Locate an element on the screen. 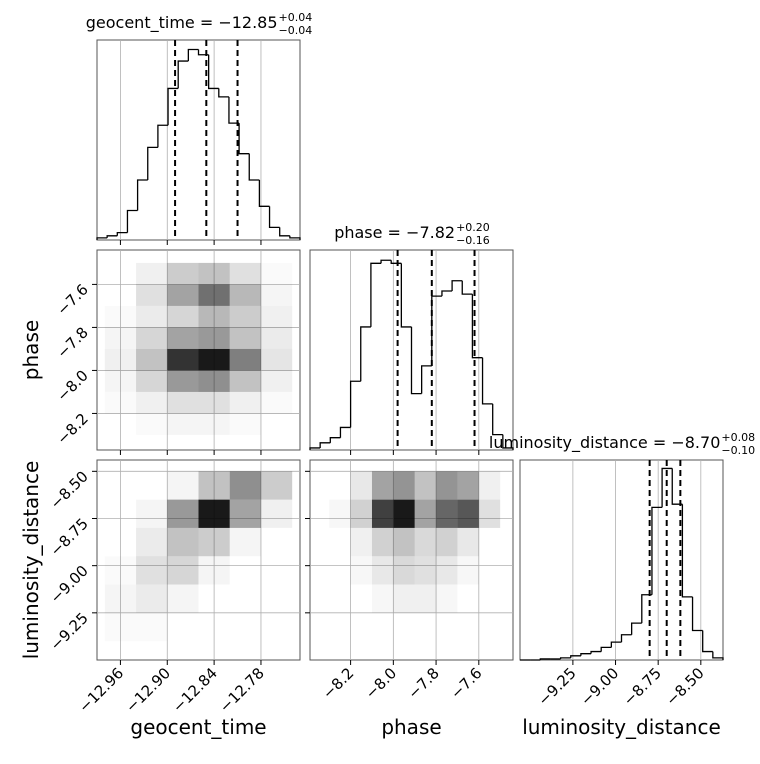  x-tick-label: −8.50 is located at coordinates (684, 686).